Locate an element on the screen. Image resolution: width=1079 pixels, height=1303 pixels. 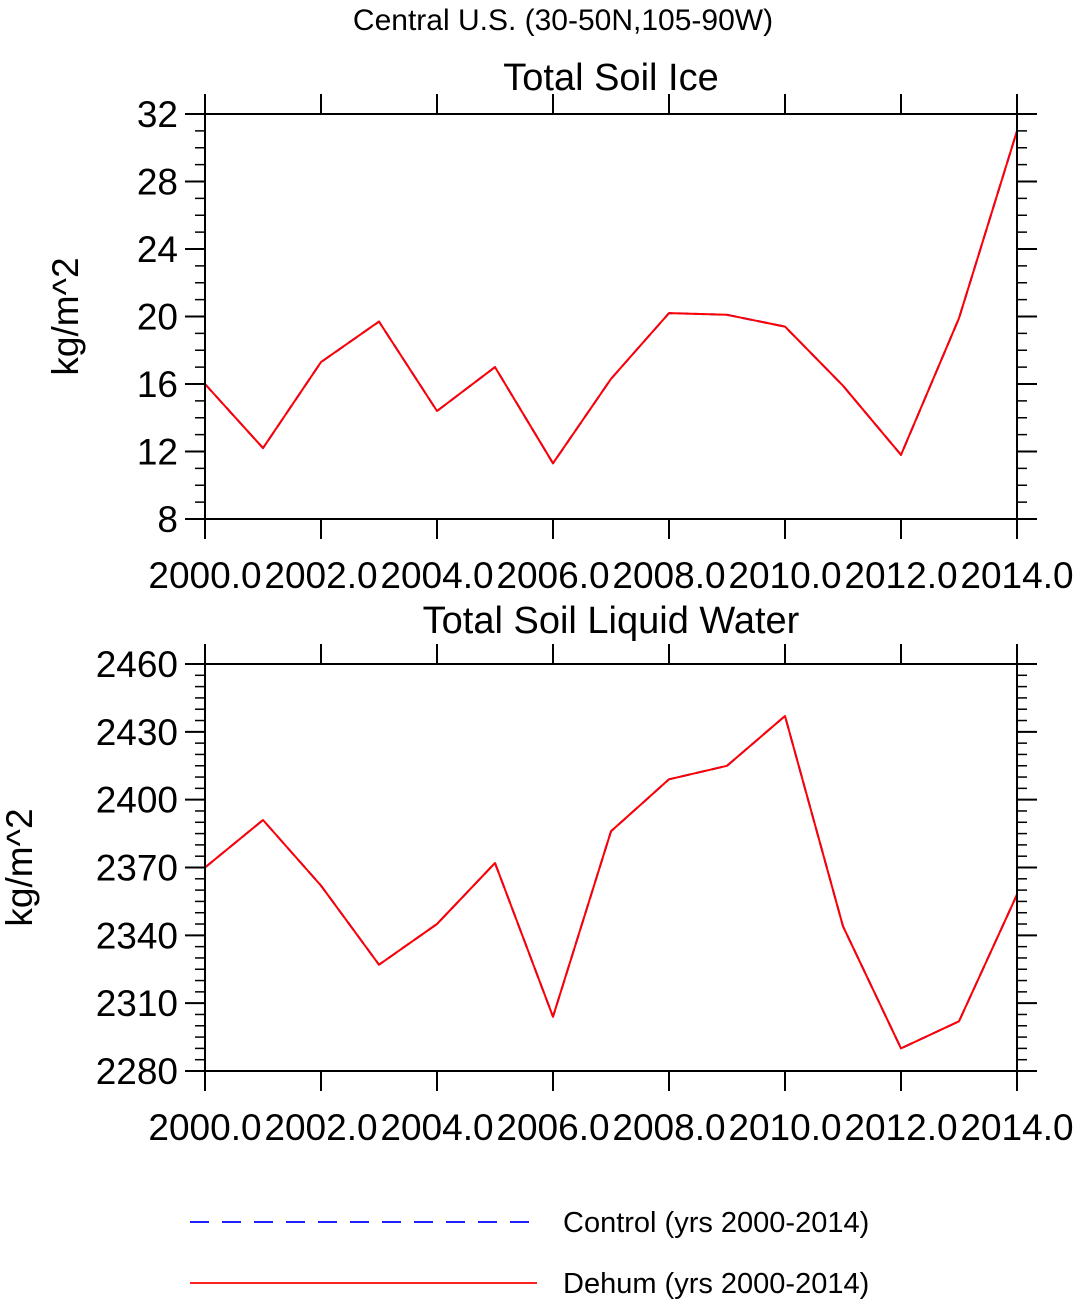
y-tick-label: 28 is located at coordinates (157, 182).